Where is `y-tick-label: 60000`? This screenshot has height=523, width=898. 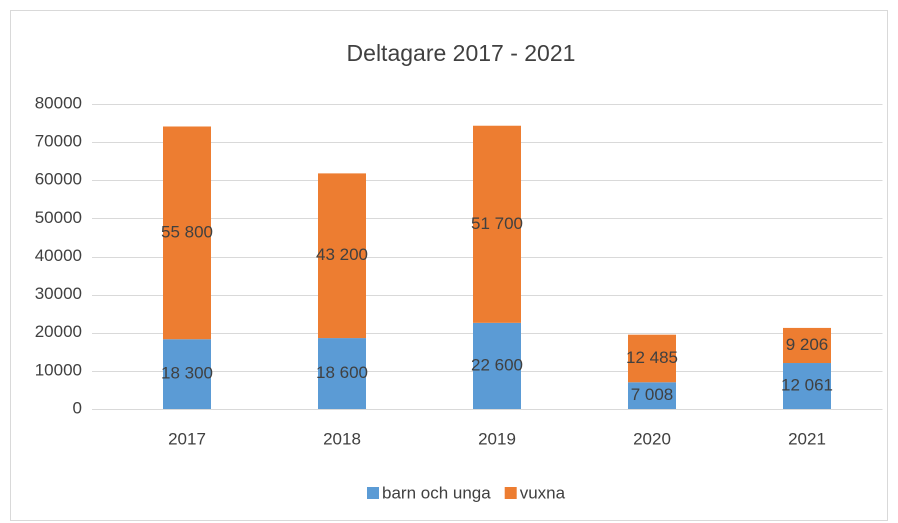 y-tick-label: 60000 is located at coordinates (58, 179).